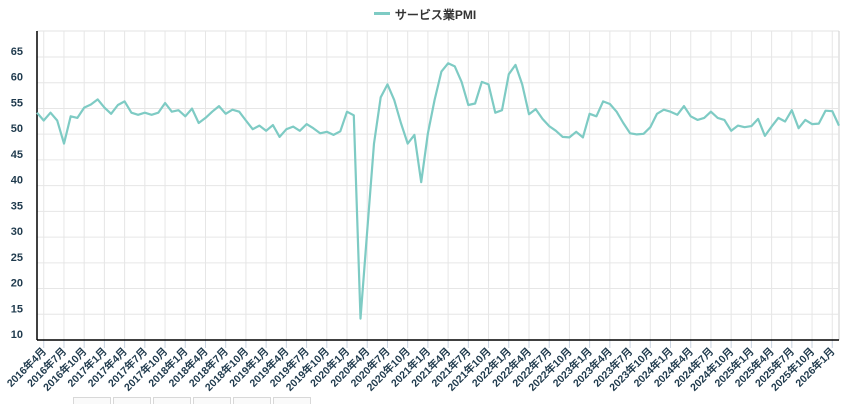 The width and height of the screenshot is (850, 404). Describe the element at coordinates (435, 15) in the screenshot. I see `legend-label: サービス業PMI` at that location.